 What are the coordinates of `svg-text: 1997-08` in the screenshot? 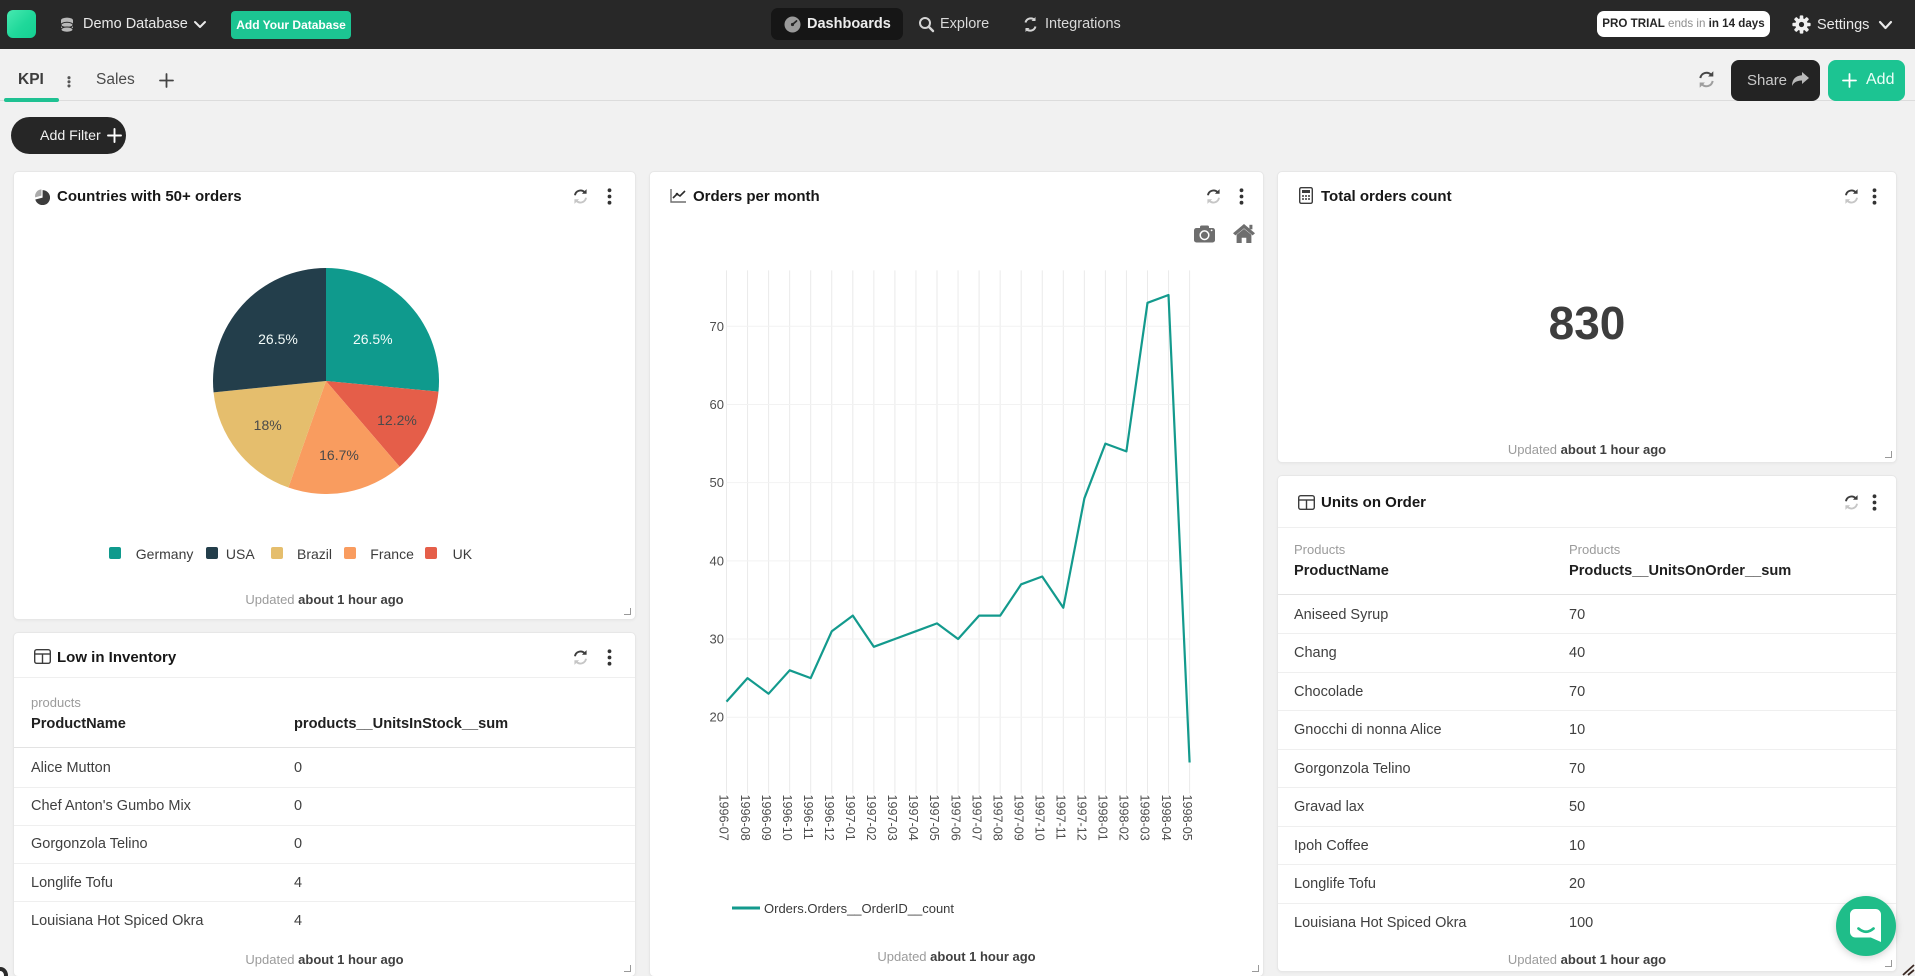 It's located at (997, 818).